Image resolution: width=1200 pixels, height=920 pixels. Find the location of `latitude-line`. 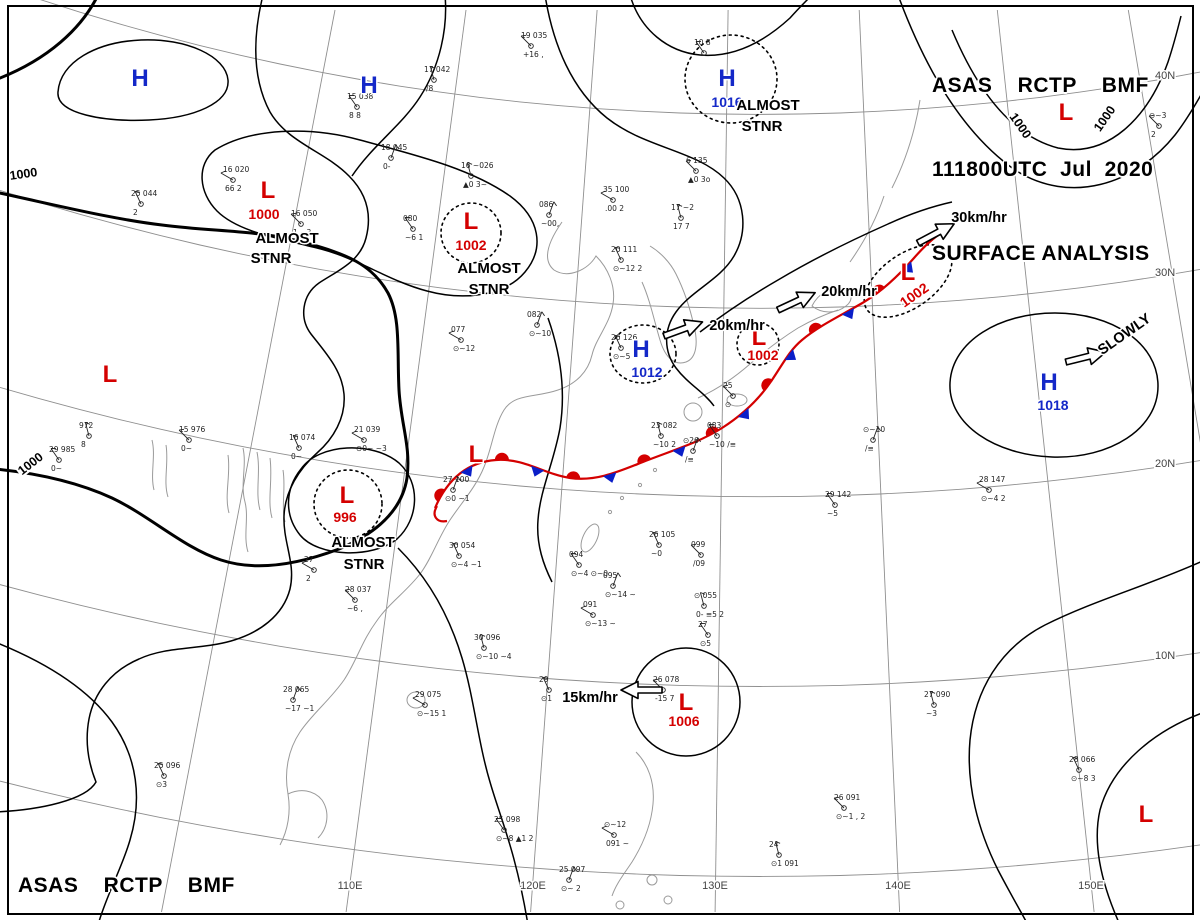

latitude-line is located at coordinates (600, 635).